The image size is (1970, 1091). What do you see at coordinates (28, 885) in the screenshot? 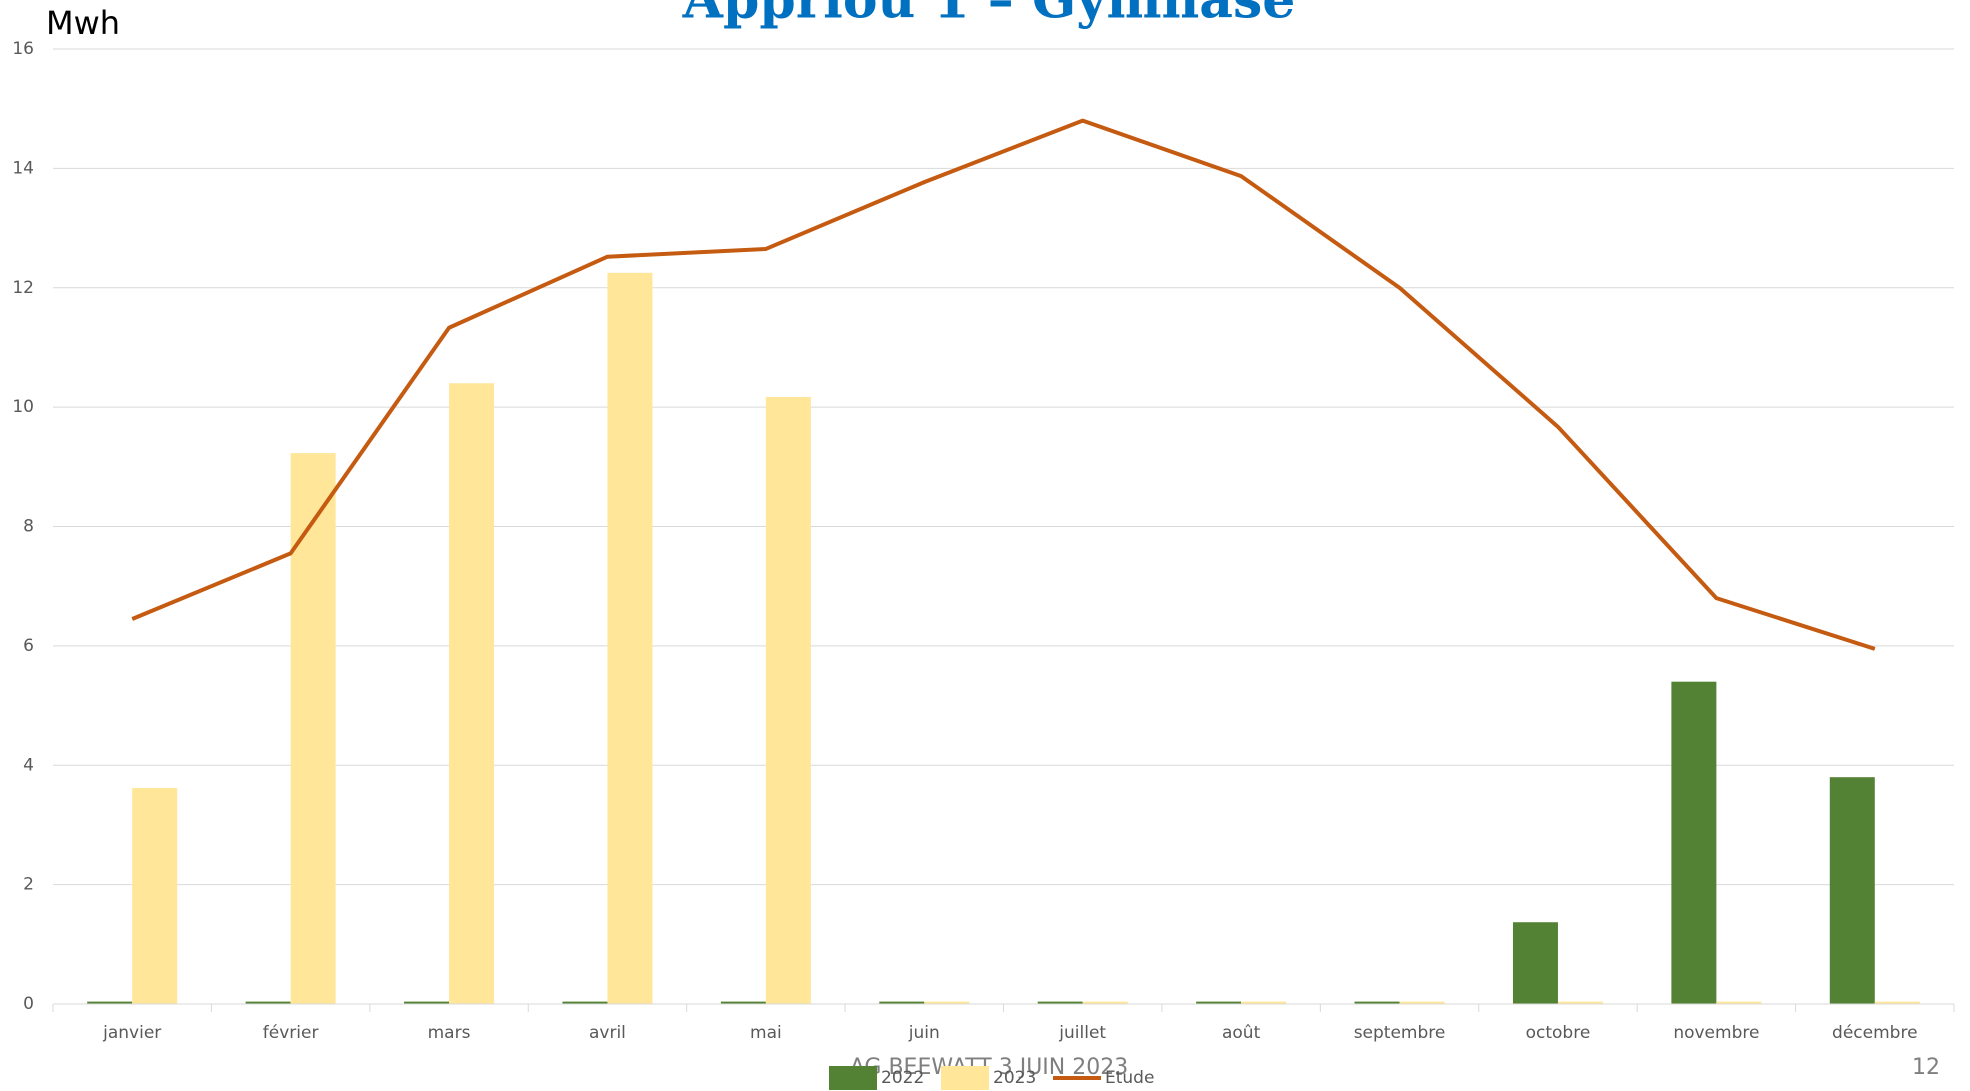
I see `y-tick-label: 2` at bounding box center [28, 885].